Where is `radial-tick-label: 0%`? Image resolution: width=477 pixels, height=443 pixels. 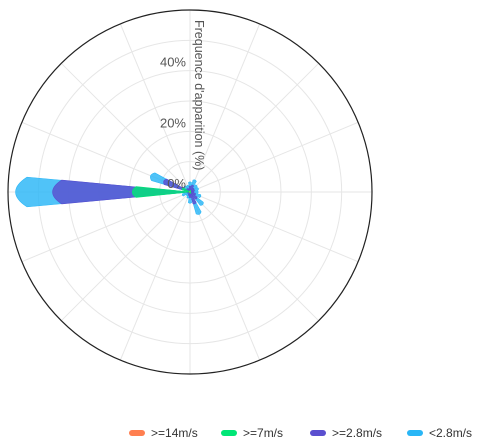 radial-tick-label: 0% is located at coordinates (176, 183).